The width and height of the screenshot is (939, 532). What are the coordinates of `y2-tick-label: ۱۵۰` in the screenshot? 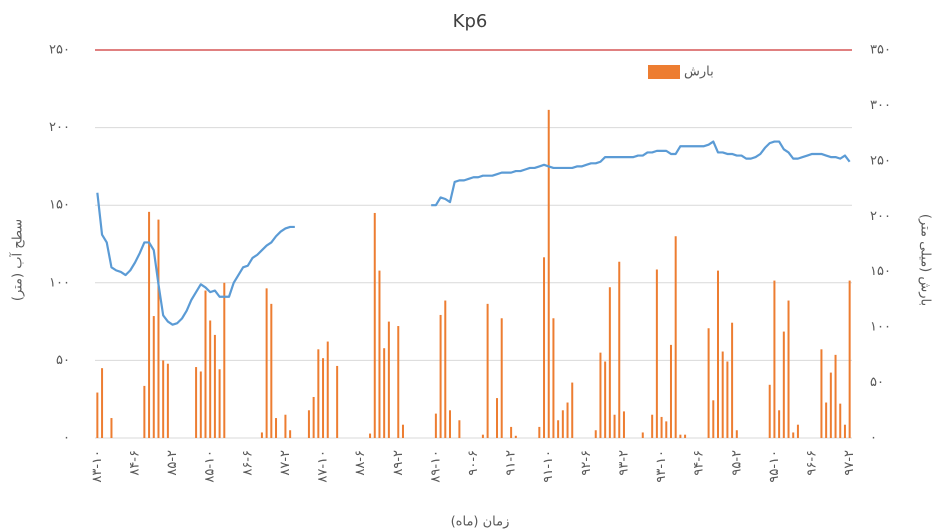 It's located at (880, 271).